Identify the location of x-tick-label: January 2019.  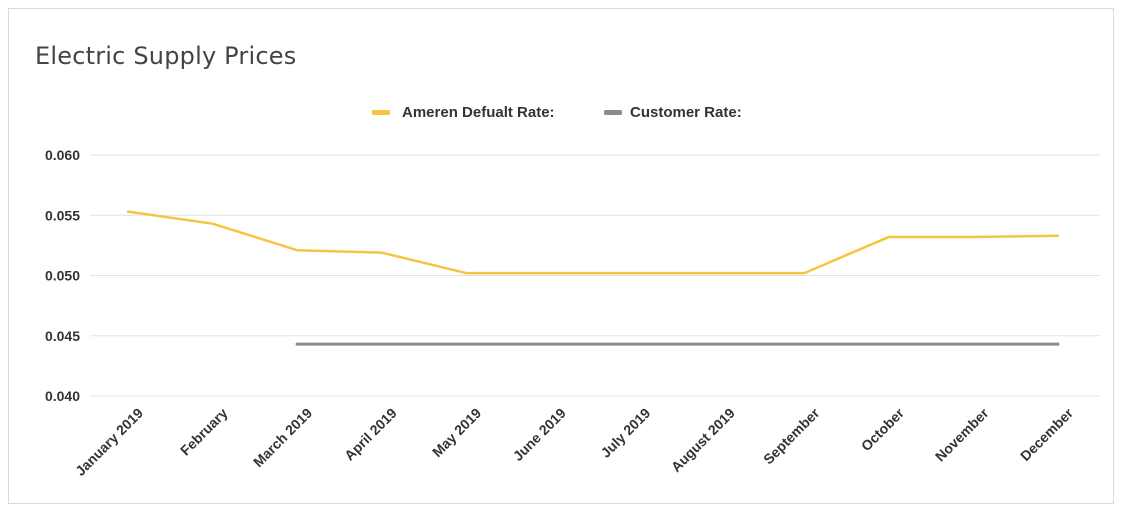
(109, 442).